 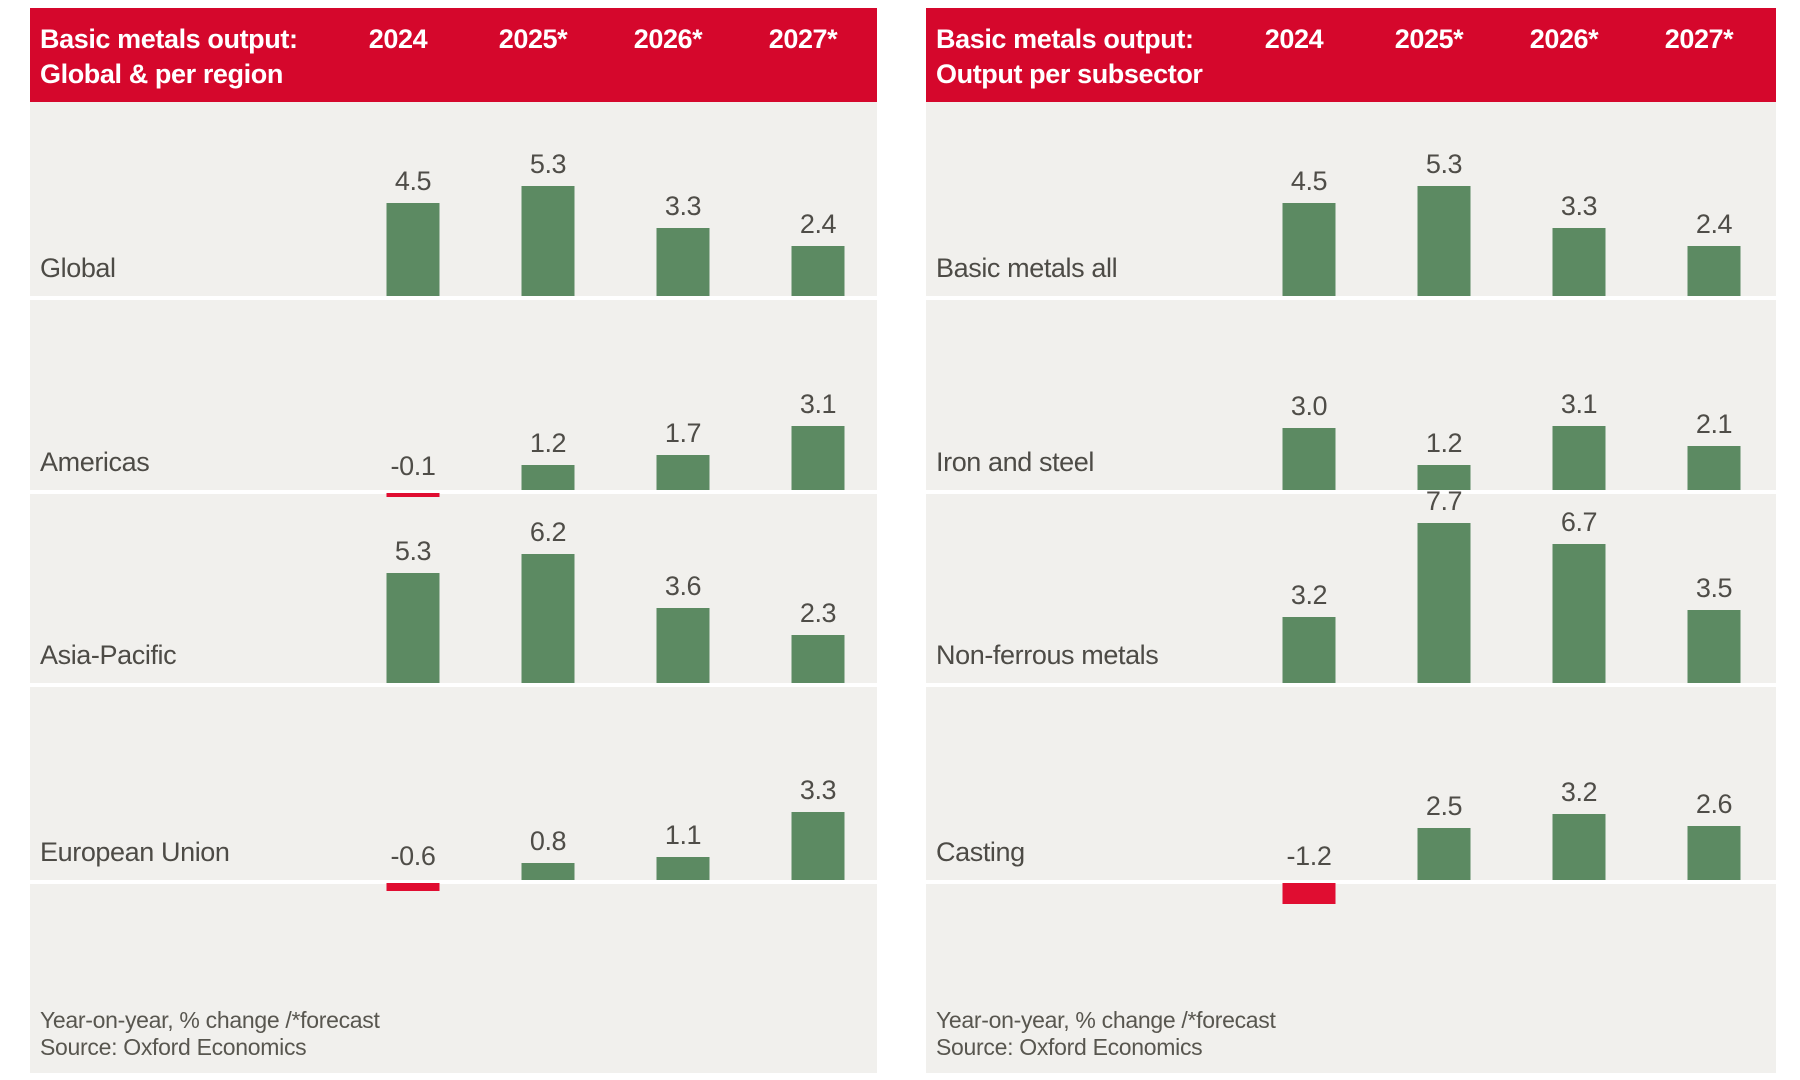 What do you see at coordinates (1309, 249) in the screenshot?
I see `bar-basic-metals-all-2024` at bounding box center [1309, 249].